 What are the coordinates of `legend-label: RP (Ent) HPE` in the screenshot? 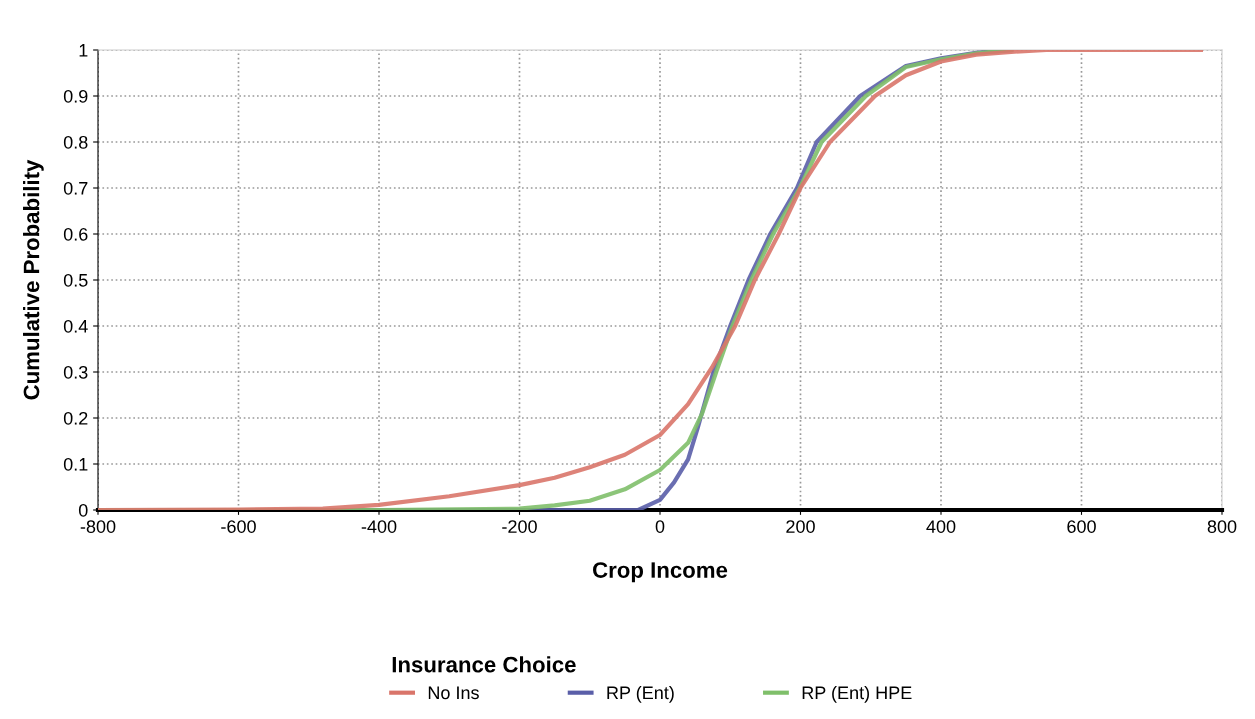 It's located at (857, 694).